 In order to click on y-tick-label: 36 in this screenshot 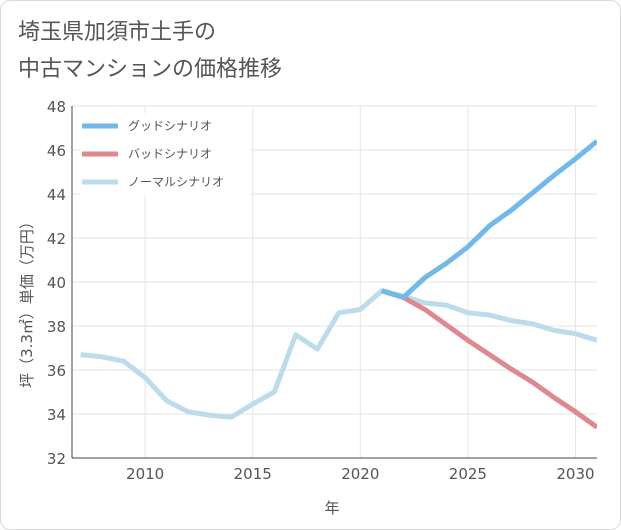, I will do `click(56, 371)`.